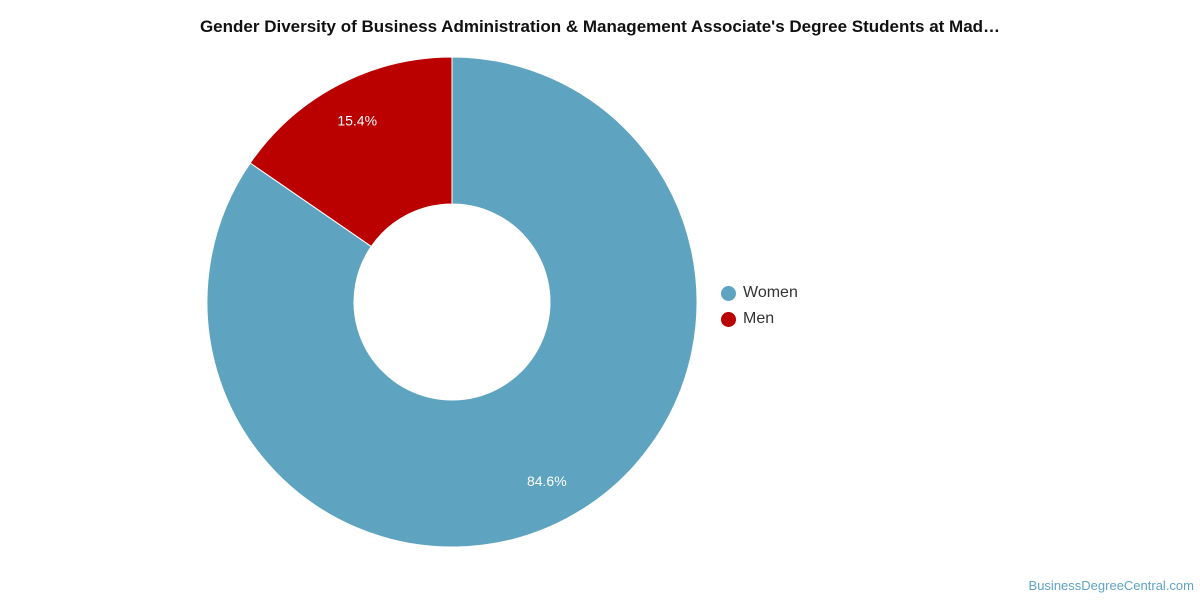 The image size is (1200, 600). Describe the element at coordinates (357, 120) in the screenshot. I see `slice-label-men: 15.4%` at that location.